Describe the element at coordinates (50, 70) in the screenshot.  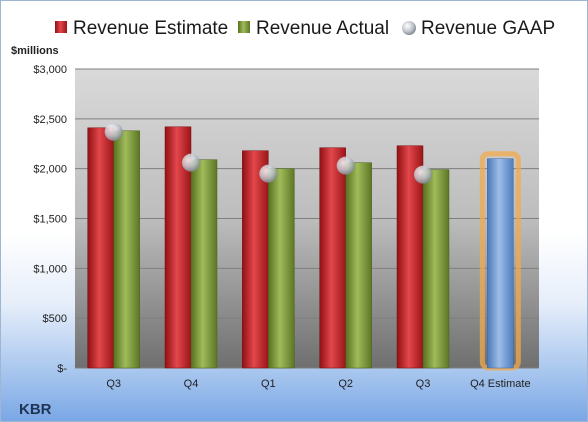
I see `y-tick-label: $3,000` at that location.